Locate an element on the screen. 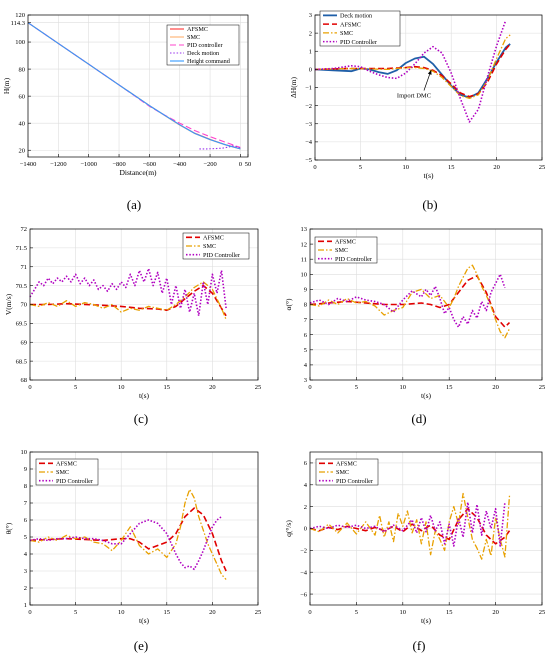  y-tick-label: 40 is located at coordinates (22, 123).